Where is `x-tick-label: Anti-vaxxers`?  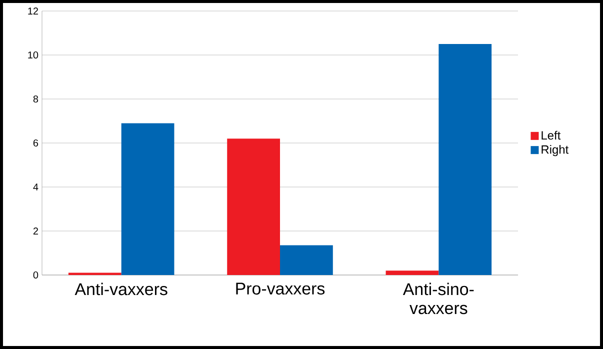 x-tick-label: Anti-vaxxers is located at coordinates (121, 289).